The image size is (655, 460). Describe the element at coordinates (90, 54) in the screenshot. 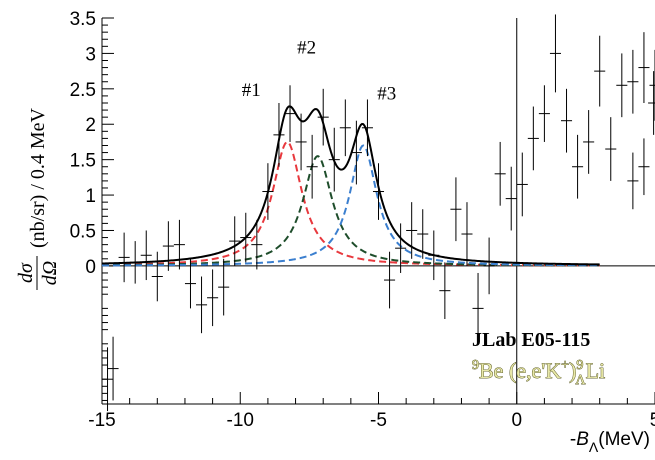

I see `y-tick-label: 3` at that location.